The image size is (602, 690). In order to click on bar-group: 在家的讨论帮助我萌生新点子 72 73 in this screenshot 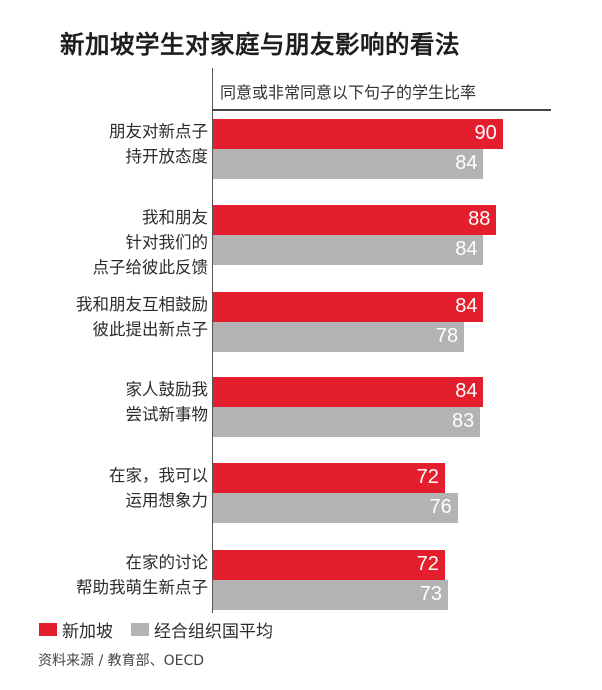, I will do `click(301, 580)`.